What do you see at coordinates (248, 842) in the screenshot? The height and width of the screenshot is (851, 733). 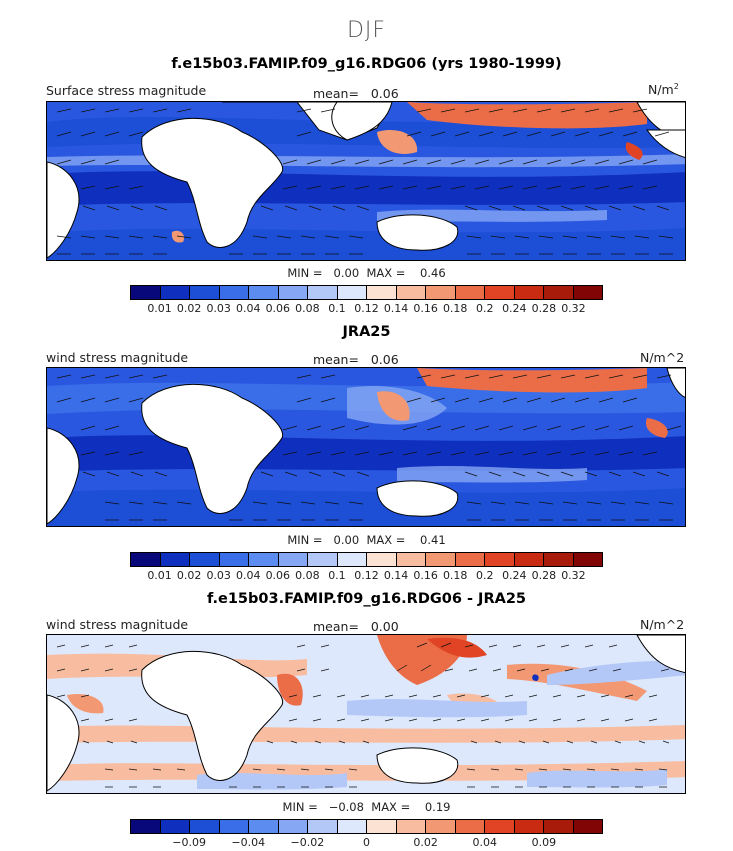 I see `colorbar-tick-label: −0.04` at bounding box center [248, 842].